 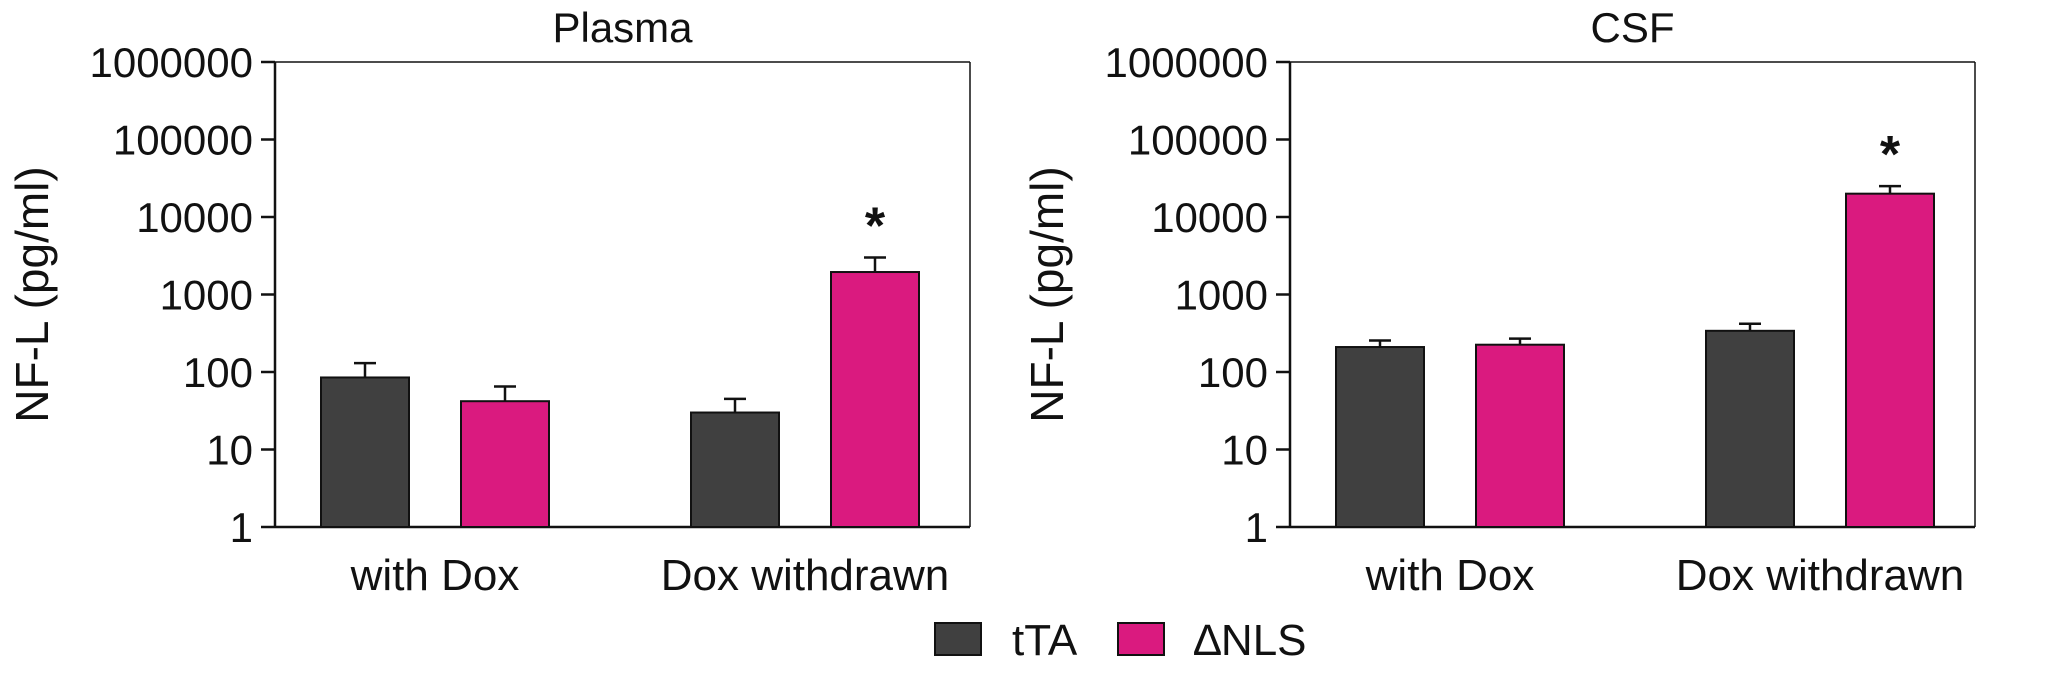 What do you see at coordinates (1141, 639) in the screenshot?
I see `legend-swatch-dnls` at bounding box center [1141, 639].